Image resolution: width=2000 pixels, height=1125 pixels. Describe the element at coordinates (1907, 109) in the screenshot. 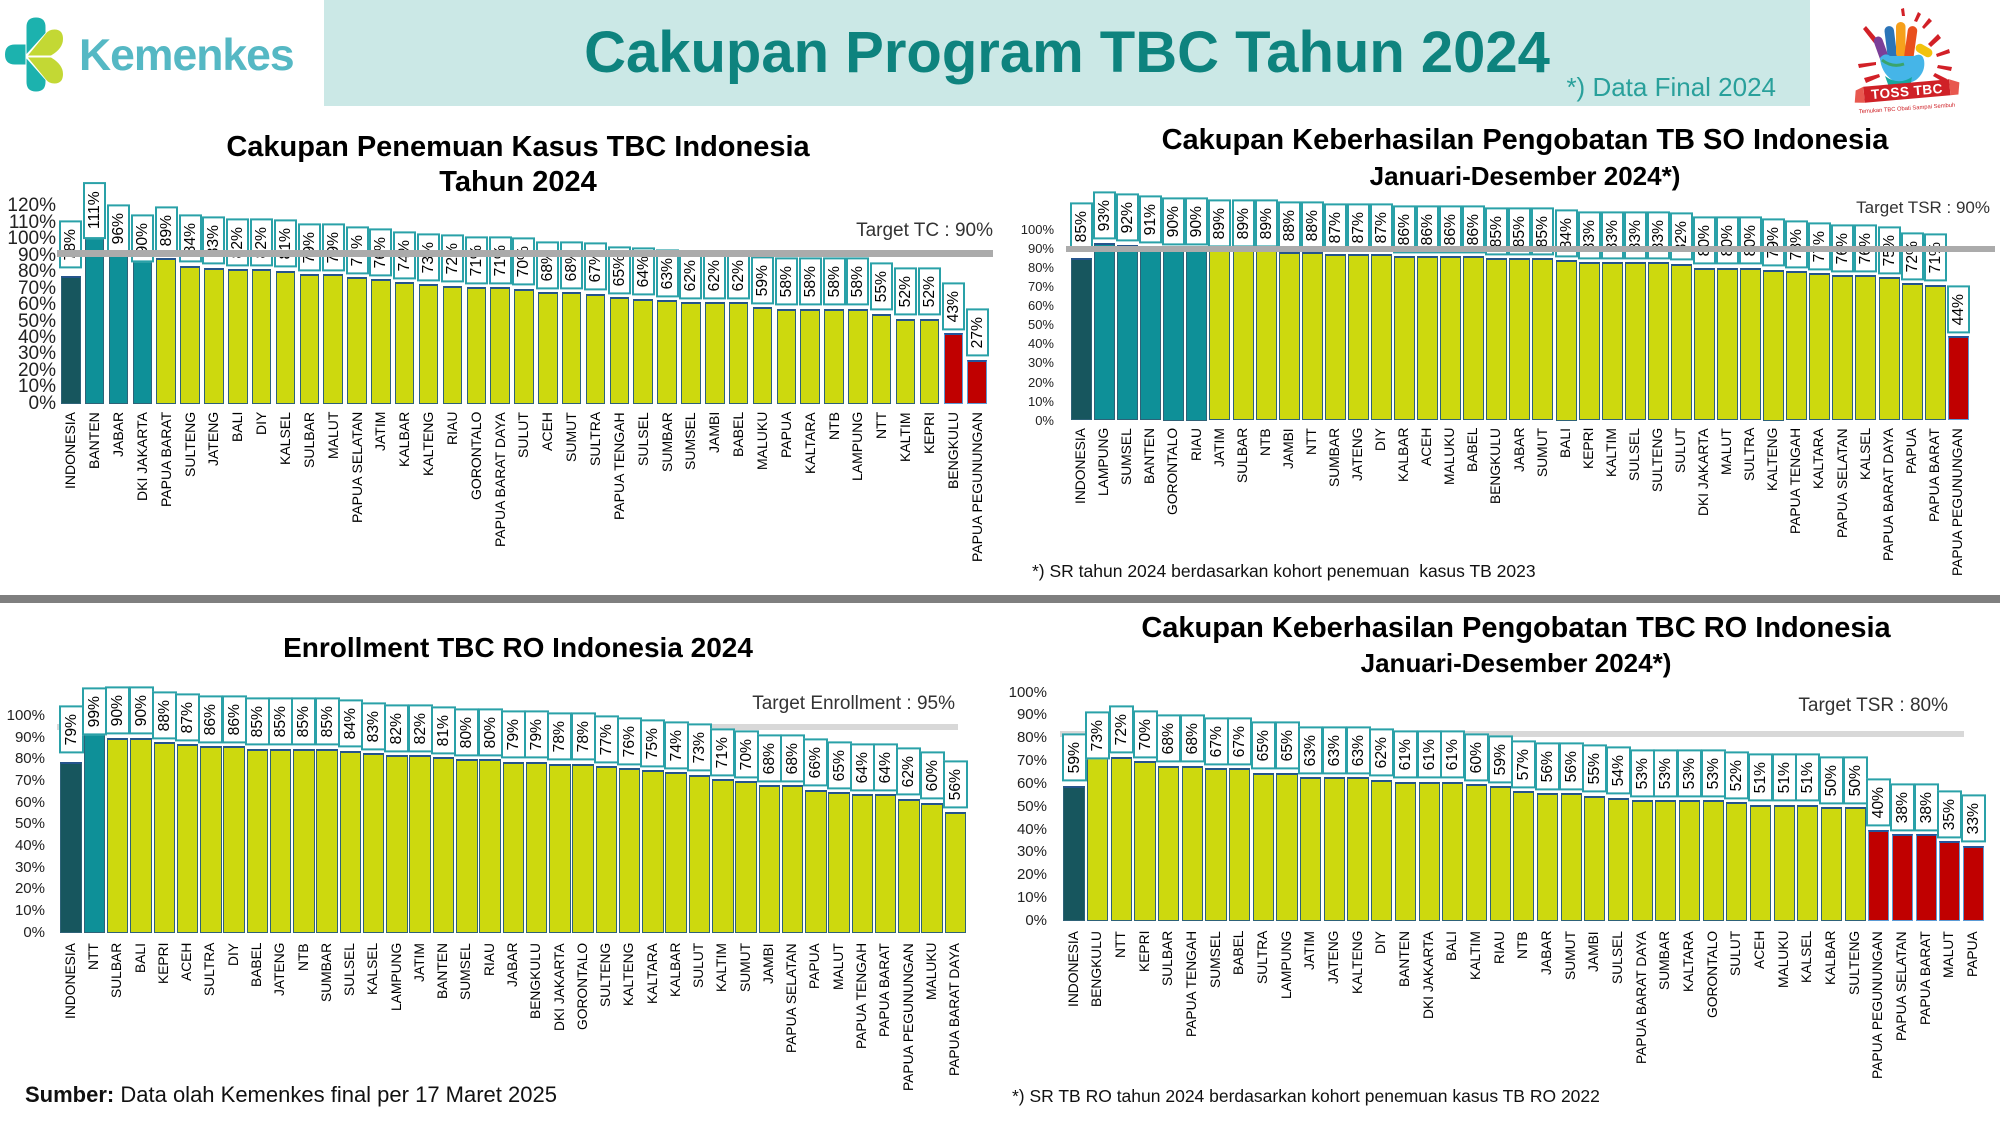

I see `svg-text:Temukan TBC Obati Sampai Sembu: Temukan TBC Obati Sampai Sembuh` at that location.